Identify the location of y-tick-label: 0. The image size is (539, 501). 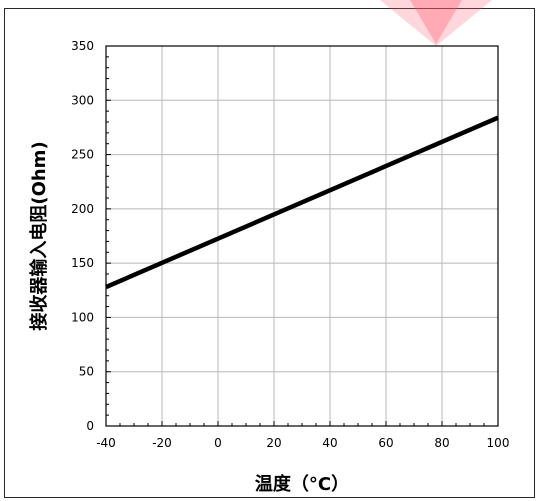
(90, 426).